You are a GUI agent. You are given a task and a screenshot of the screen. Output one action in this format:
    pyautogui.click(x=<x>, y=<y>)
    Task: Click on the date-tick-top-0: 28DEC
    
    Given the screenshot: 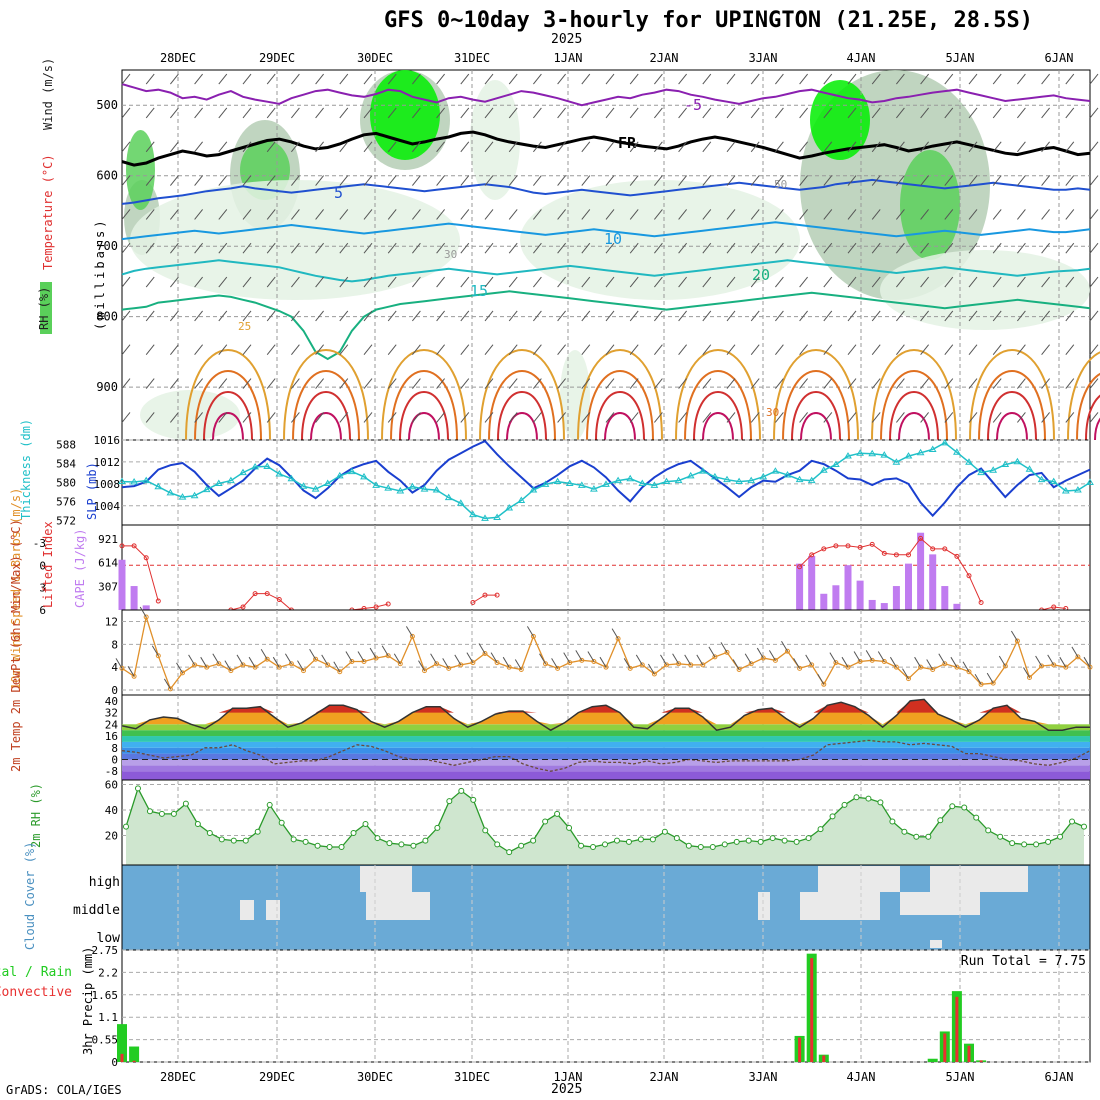 What is the action you would take?
    pyautogui.click(x=178, y=58)
    